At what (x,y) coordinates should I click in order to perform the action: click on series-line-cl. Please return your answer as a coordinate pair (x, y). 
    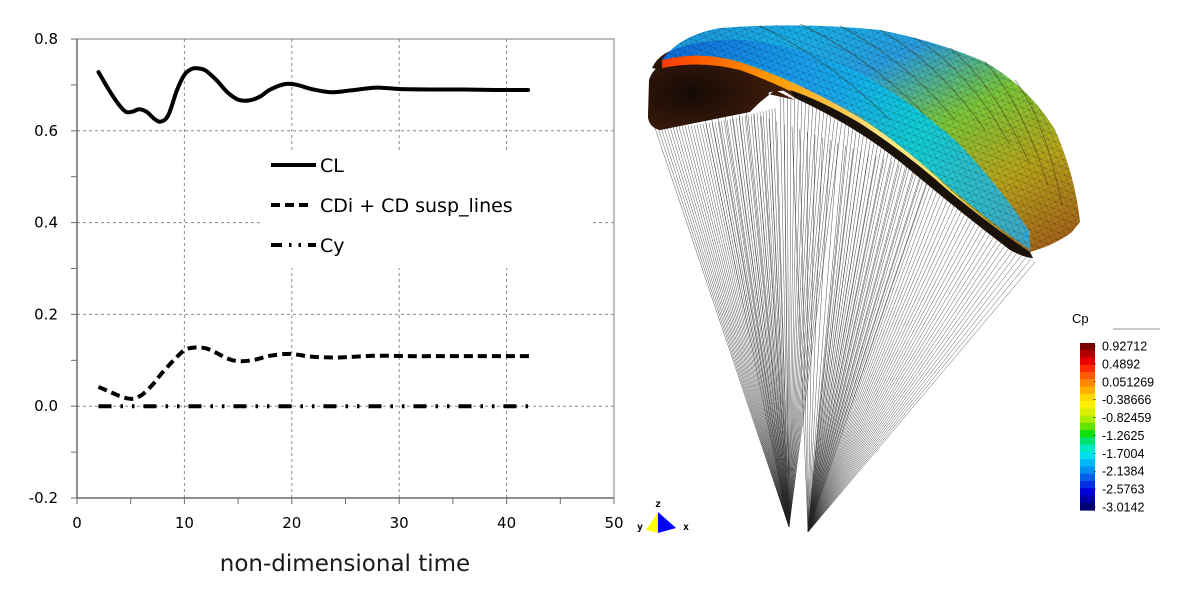
    Looking at the image, I should click on (313, 95).